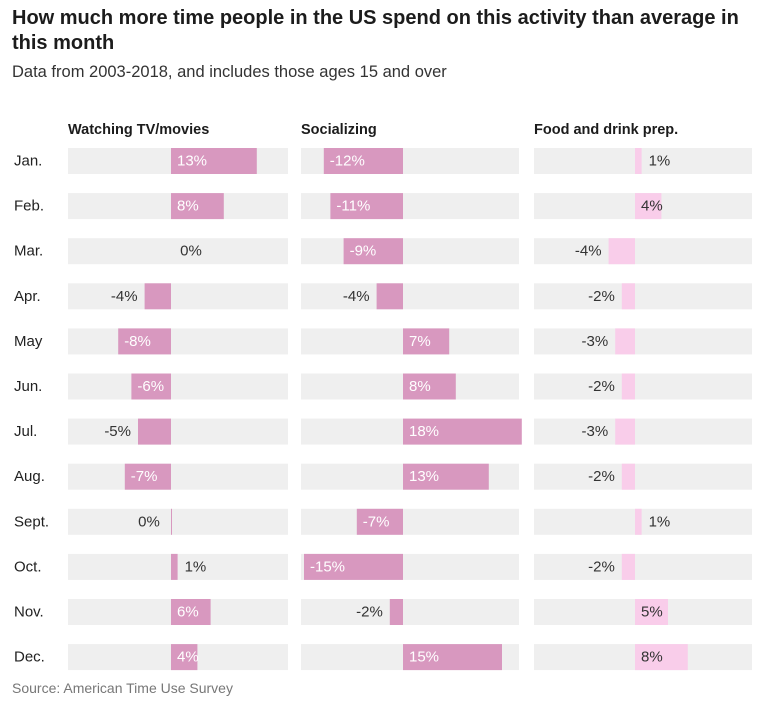  I want to click on month-label: Jun., so click(28, 386).